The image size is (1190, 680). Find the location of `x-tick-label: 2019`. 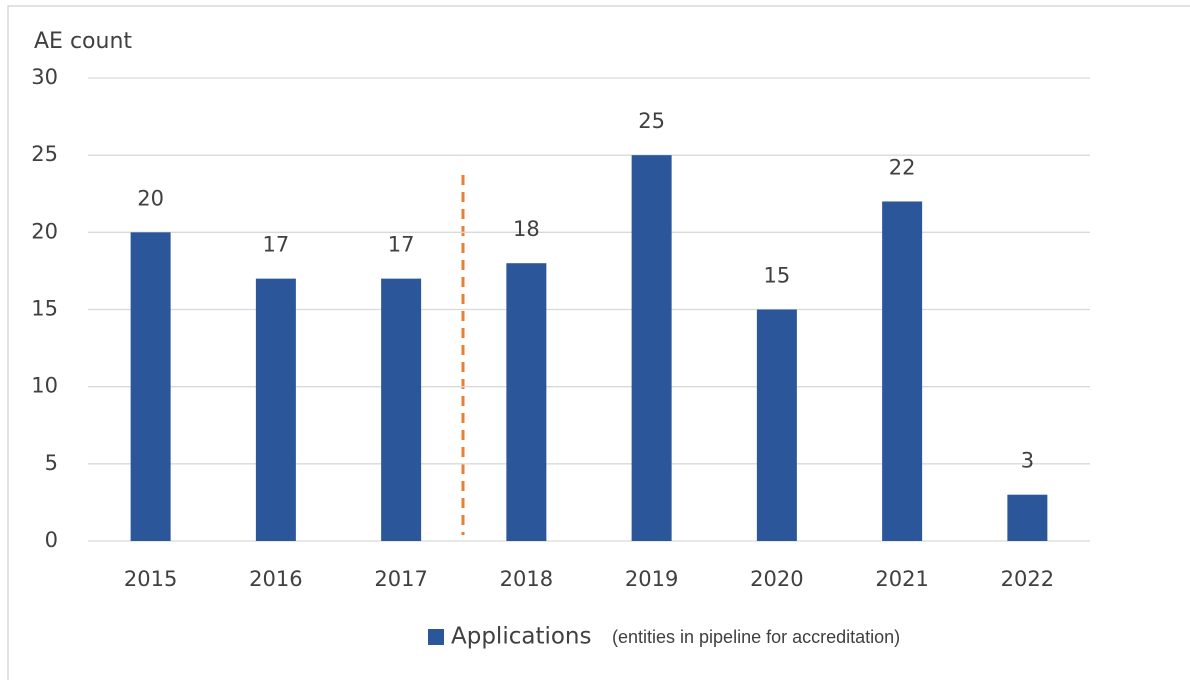

x-tick-label: 2019 is located at coordinates (651, 579).